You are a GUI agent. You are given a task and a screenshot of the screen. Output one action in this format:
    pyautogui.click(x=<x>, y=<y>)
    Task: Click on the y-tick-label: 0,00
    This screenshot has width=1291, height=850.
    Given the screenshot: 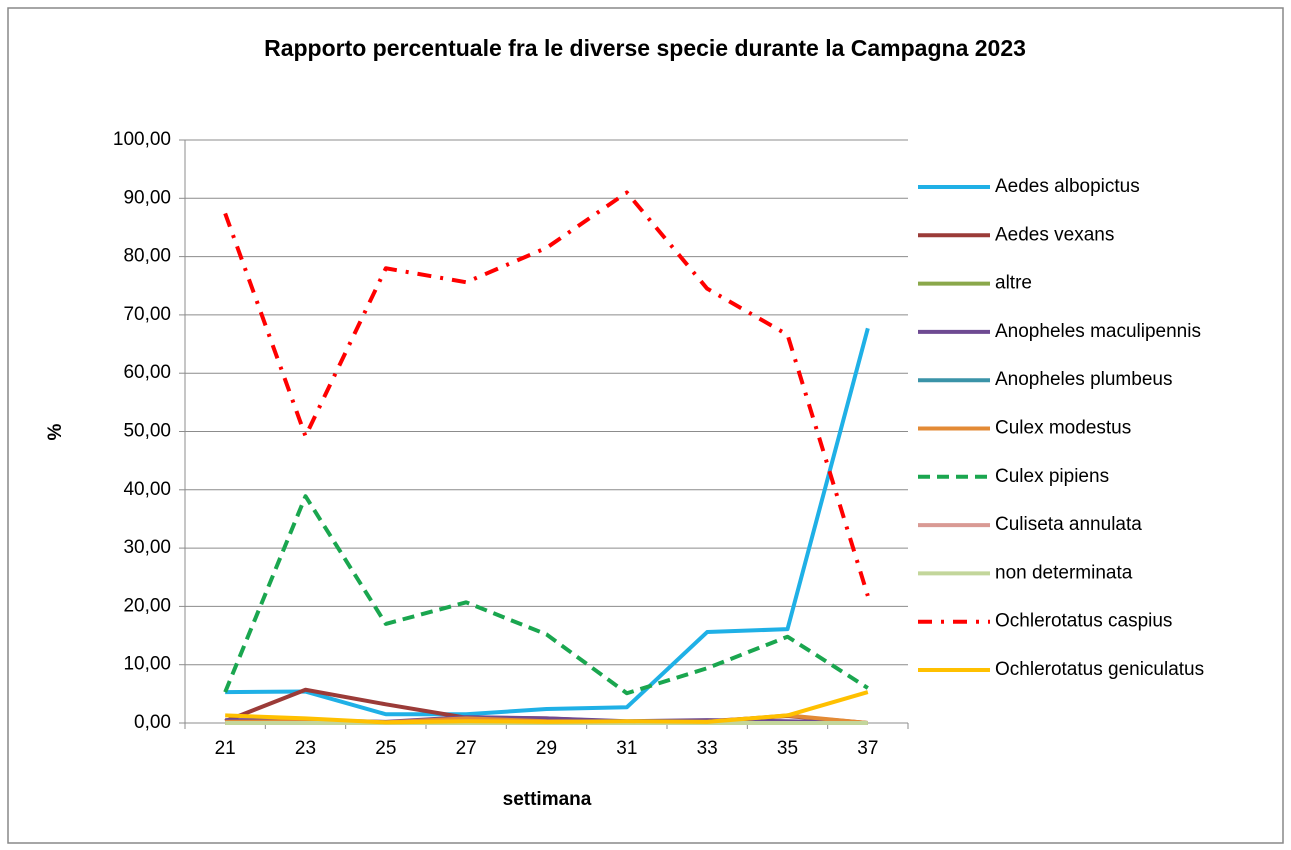 What is the action you would take?
    pyautogui.click(x=152, y=722)
    